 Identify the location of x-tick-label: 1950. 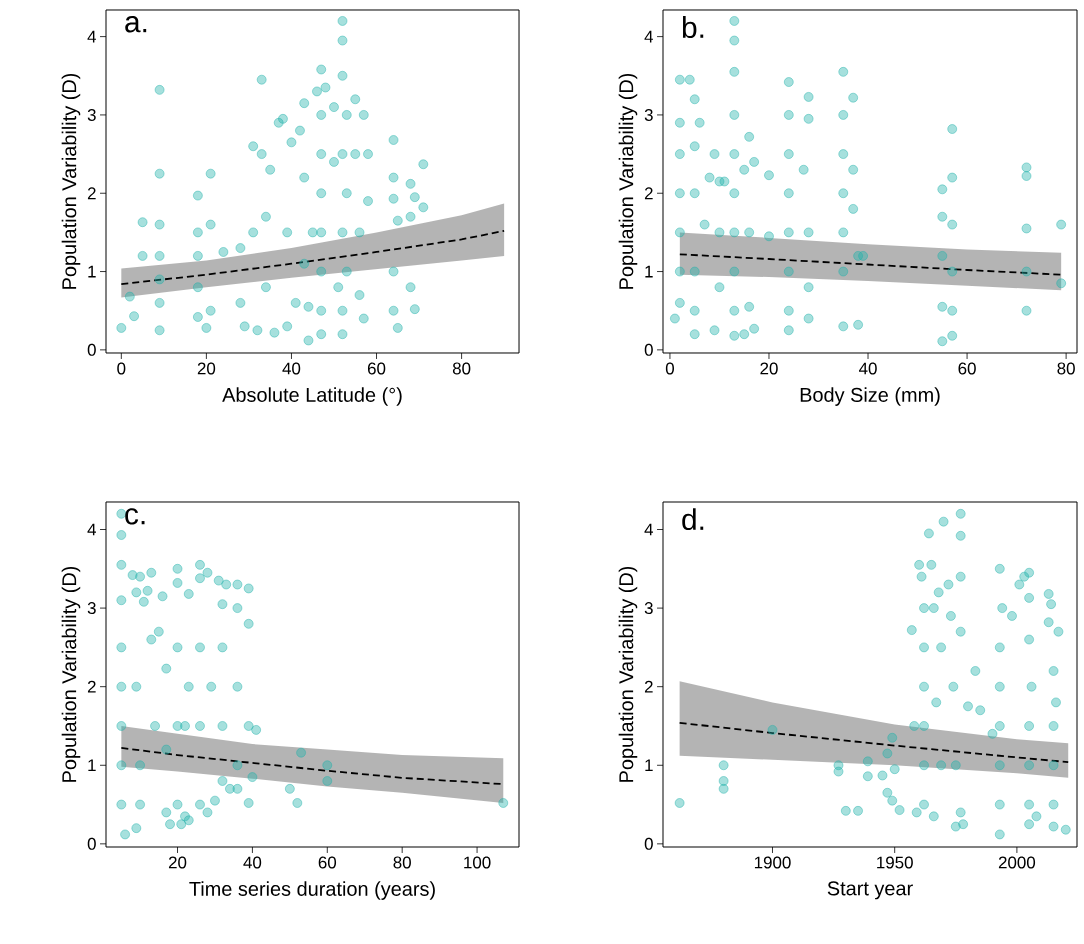
(895, 862).